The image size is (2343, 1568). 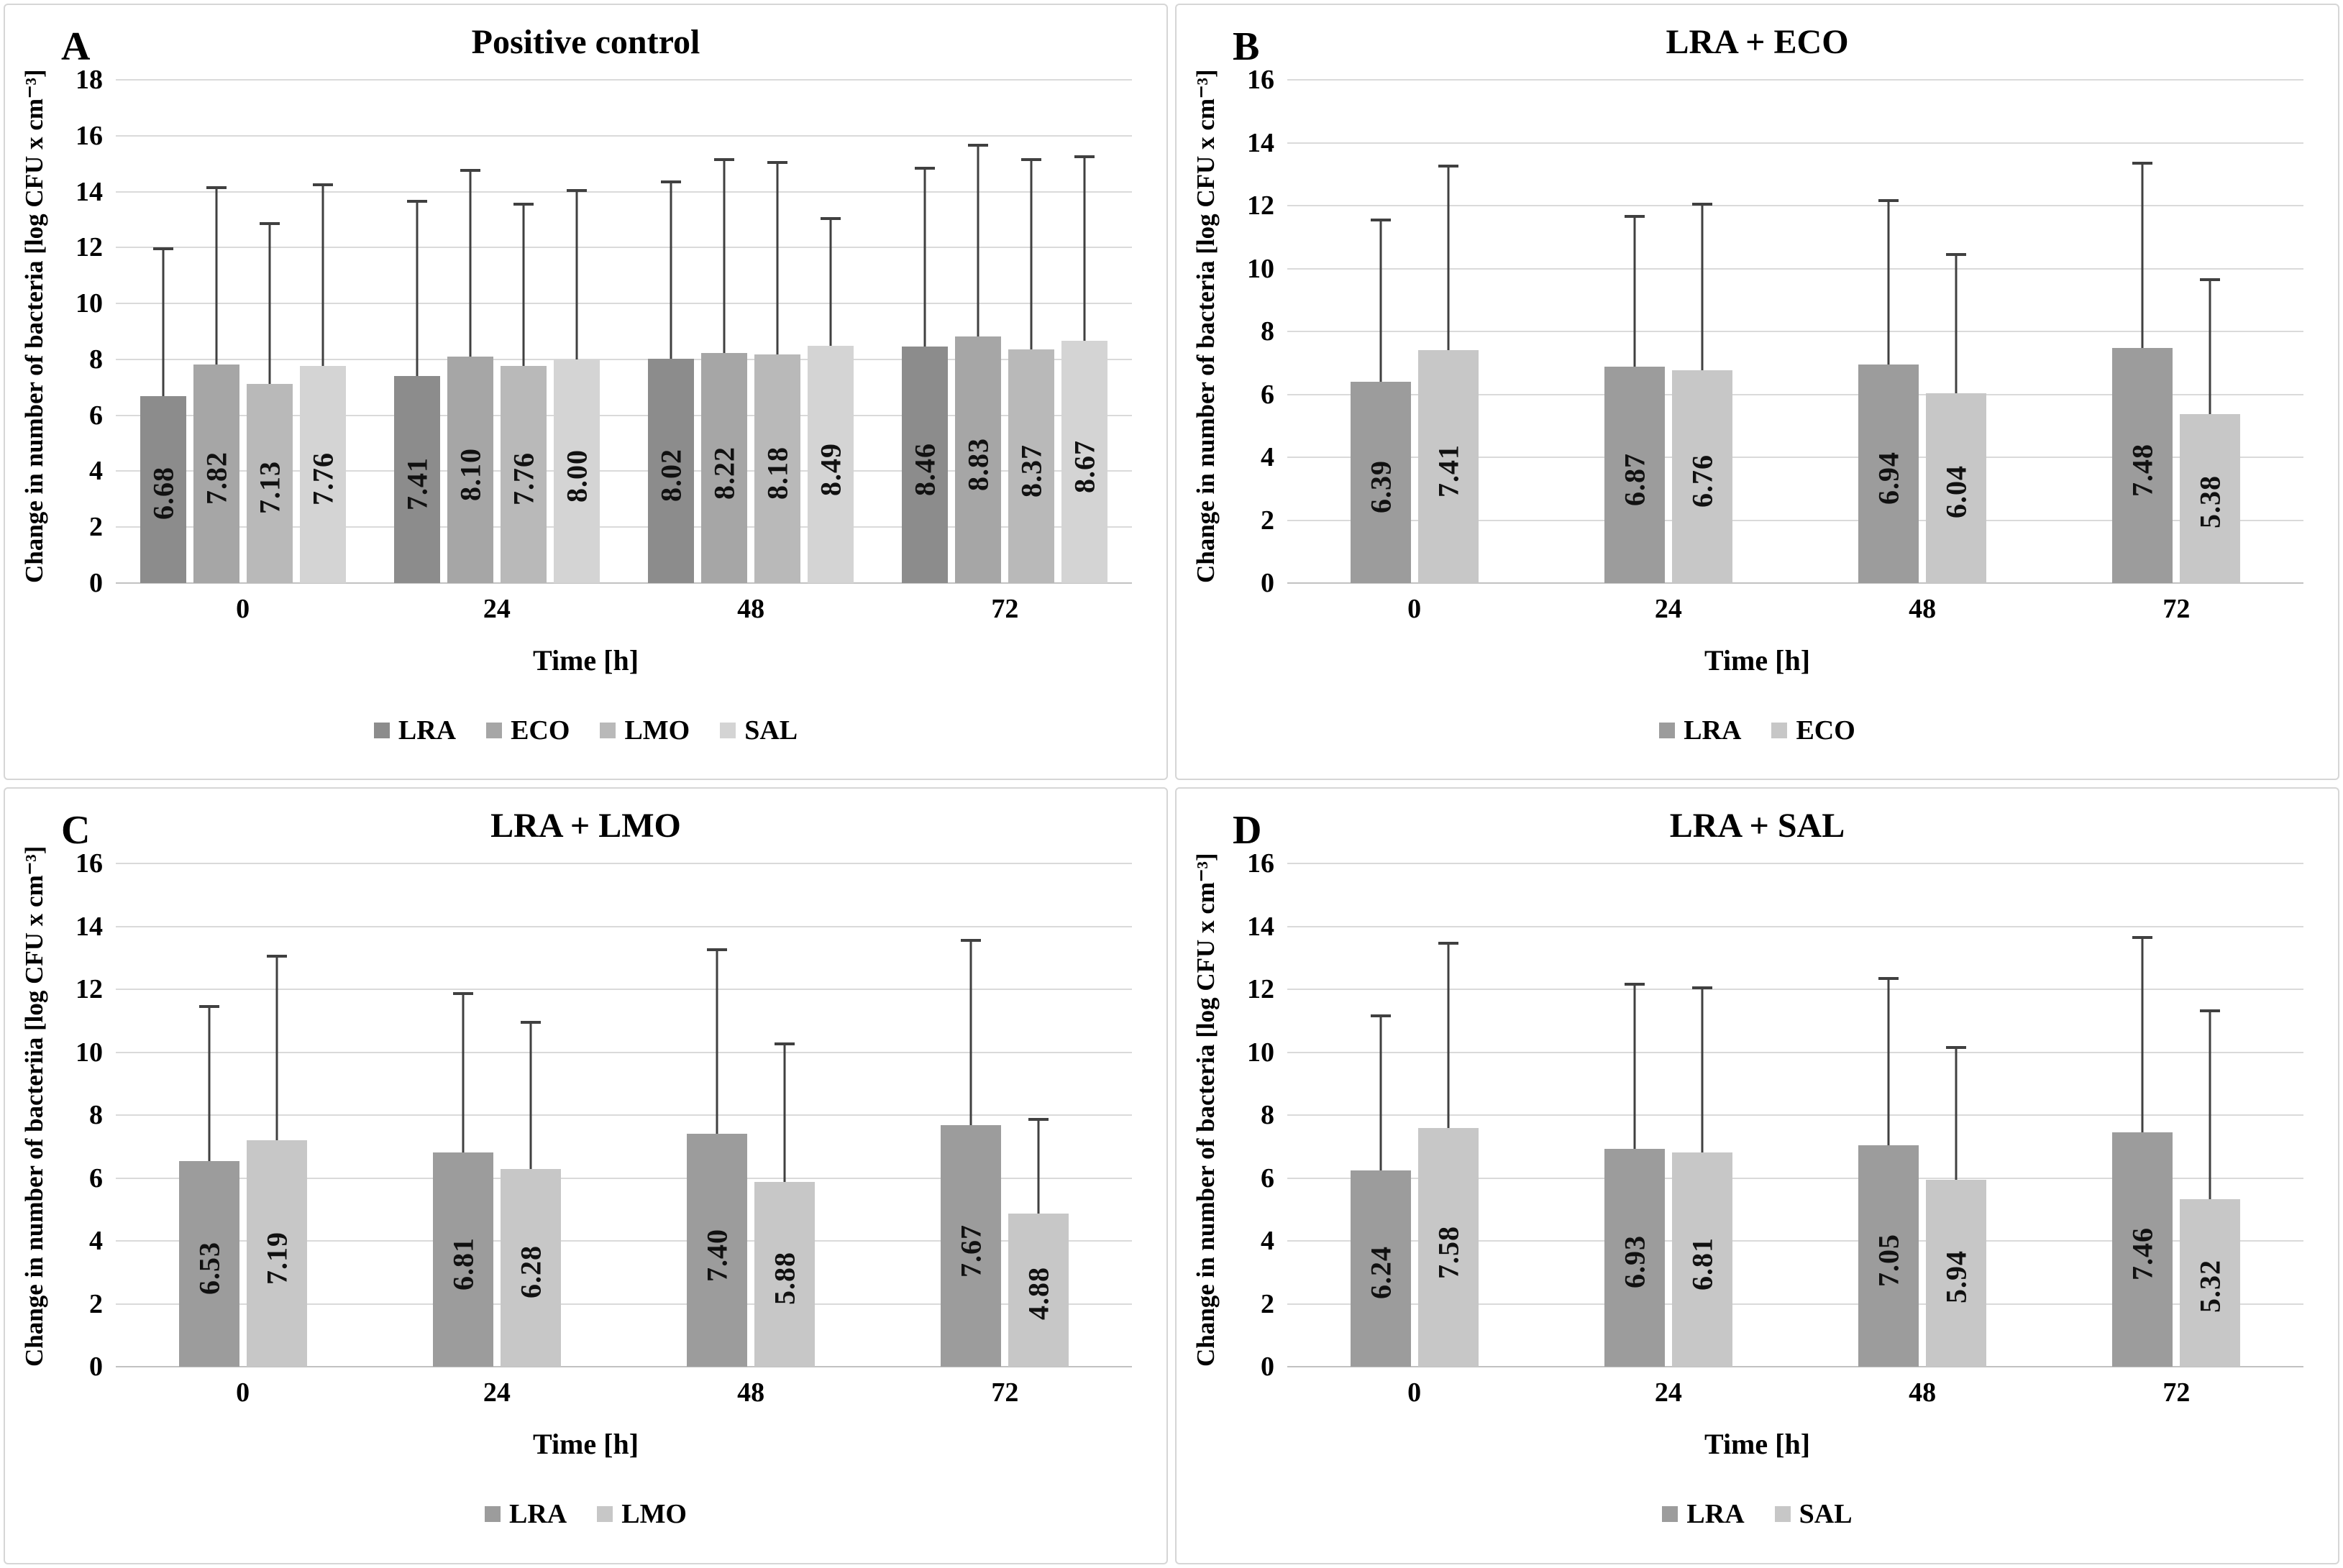 What do you see at coordinates (417, 483) in the screenshot?
I see `bar-value-label: 7.41` at bounding box center [417, 483].